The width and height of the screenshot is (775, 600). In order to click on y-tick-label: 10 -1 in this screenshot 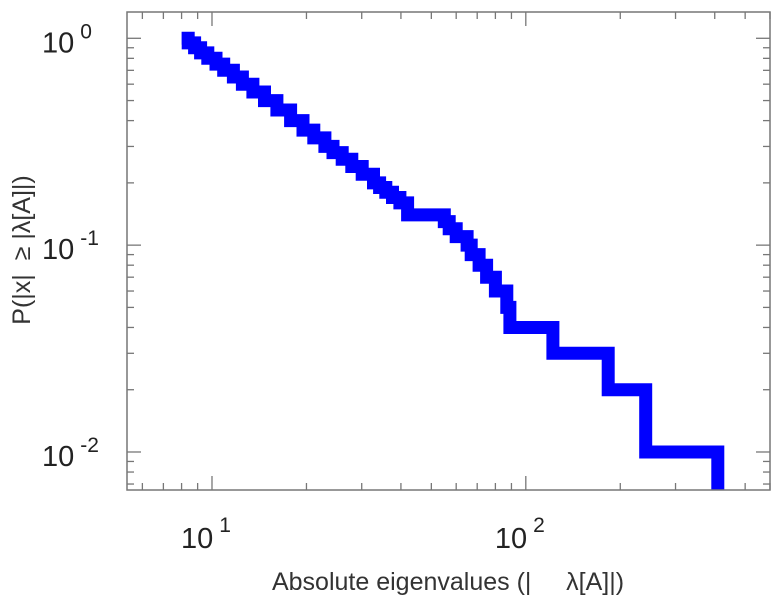, I will do `click(70, 246)`.